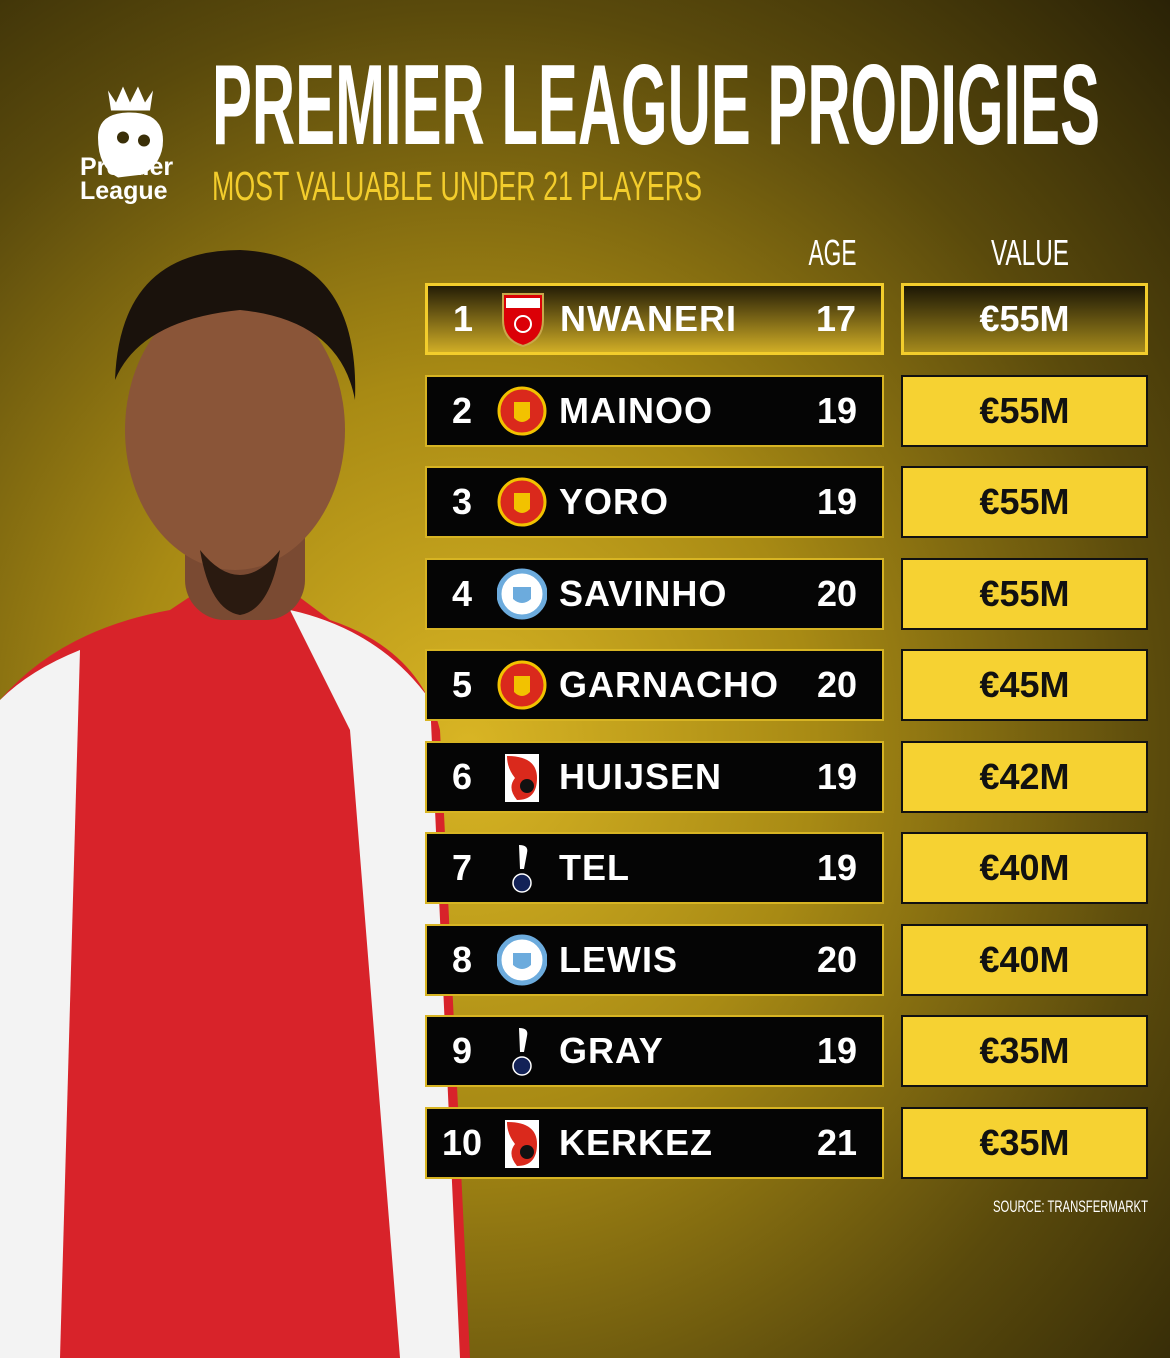 This screenshot has width=1170, height=1358. I want to click on player-age: 17, so click(836, 318).